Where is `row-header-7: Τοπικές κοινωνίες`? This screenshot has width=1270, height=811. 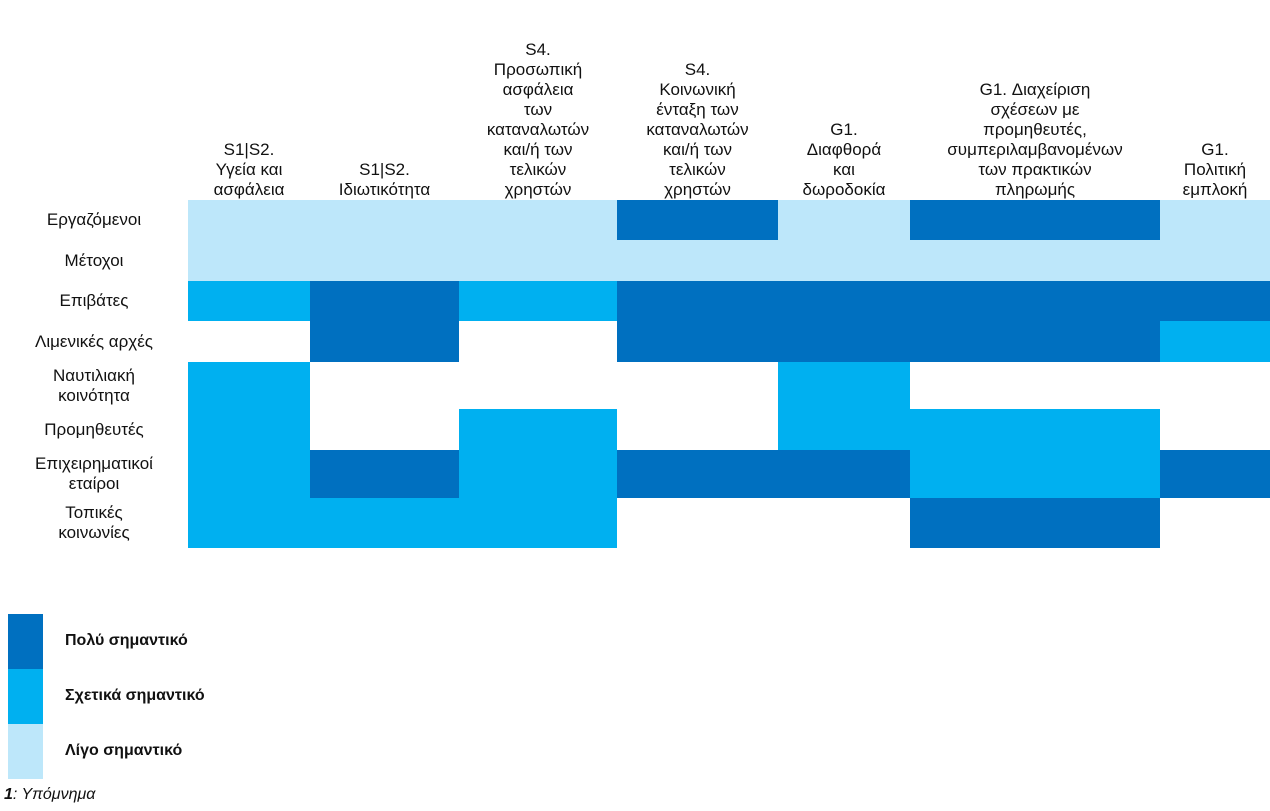
row-header-7: Τοπικές κοινωνίες is located at coordinates (94, 523).